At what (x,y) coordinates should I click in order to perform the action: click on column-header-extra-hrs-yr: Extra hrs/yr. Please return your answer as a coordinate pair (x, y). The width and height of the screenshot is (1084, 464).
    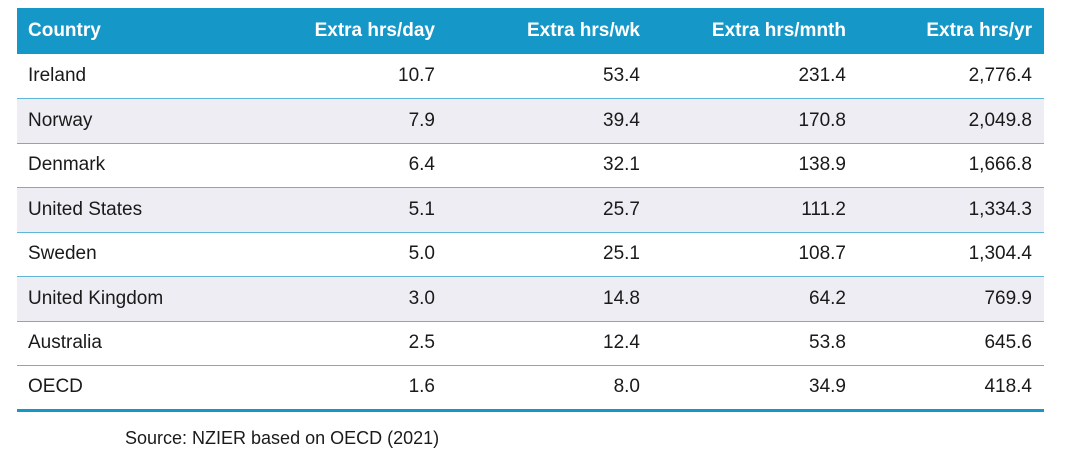
    Looking at the image, I should click on (979, 30).